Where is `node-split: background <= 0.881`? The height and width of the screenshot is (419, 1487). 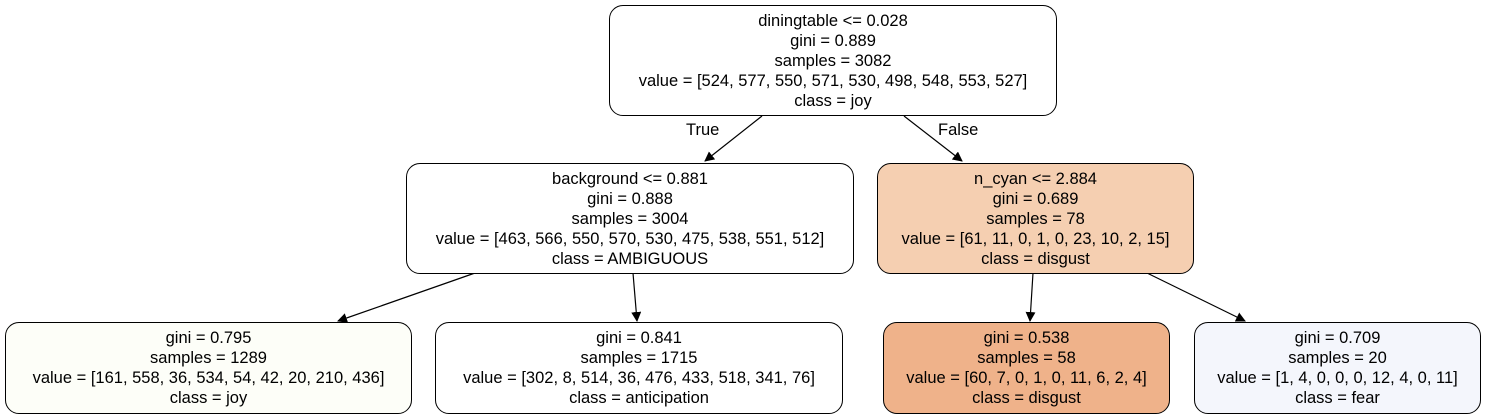 node-split: background <= 0.881 is located at coordinates (630, 178).